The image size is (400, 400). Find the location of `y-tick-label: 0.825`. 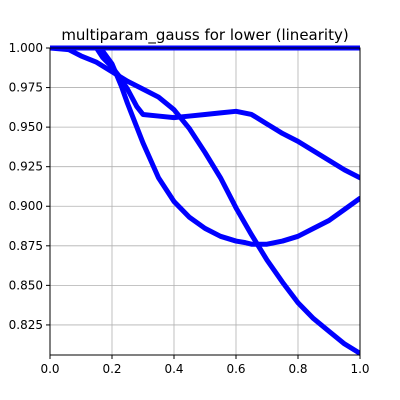

y-tick-label: 0.825 is located at coordinates (26, 325).